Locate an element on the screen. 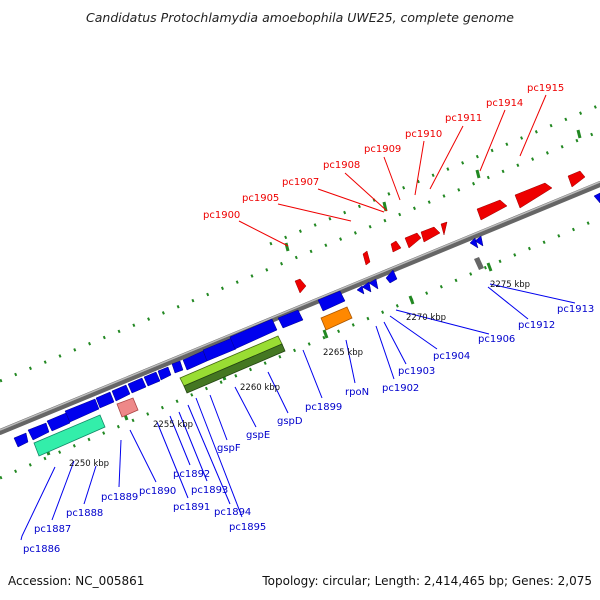  label-gspD: gspD is located at coordinates (290, 421).